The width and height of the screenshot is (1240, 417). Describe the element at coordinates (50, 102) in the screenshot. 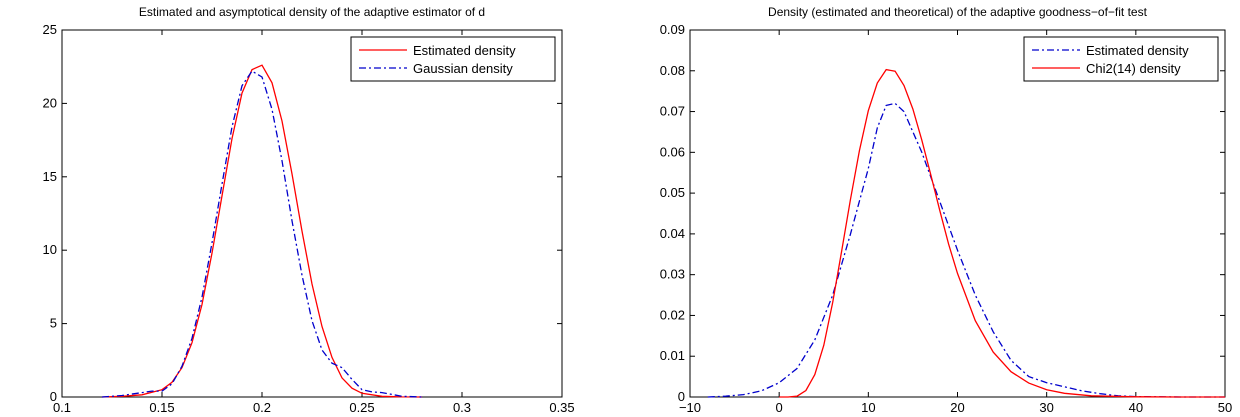

I see `y-tick-label: 20` at that location.